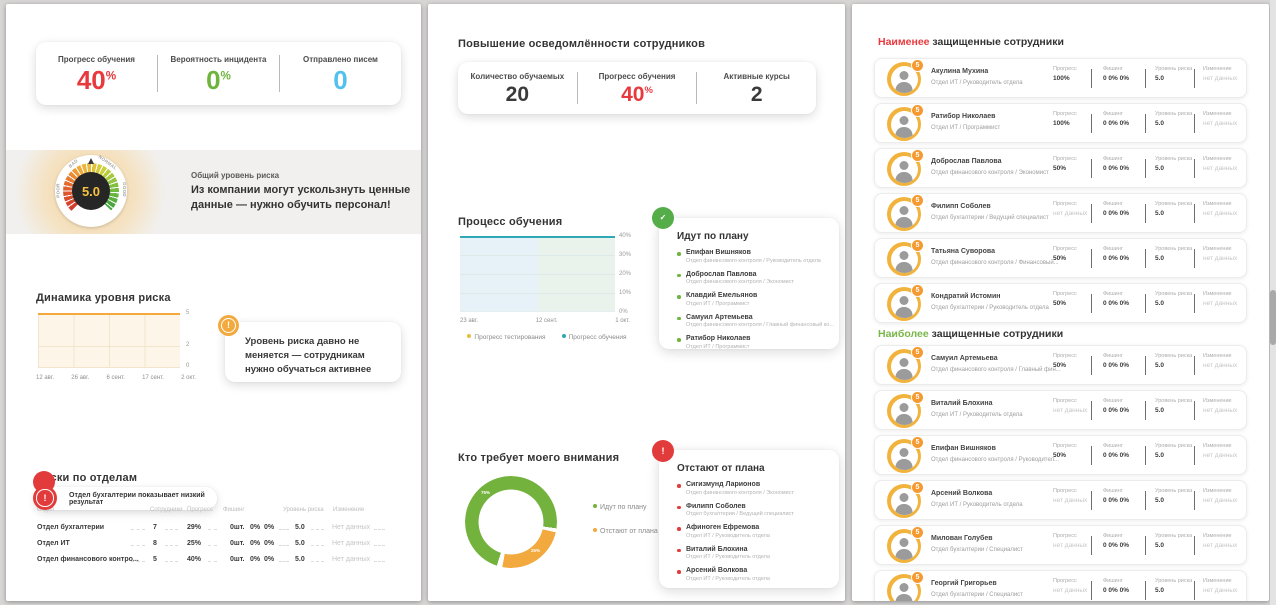 This screenshot has width=1276, height=605. Describe the element at coordinates (194, 527) in the screenshot. I see `cell-progress: 29%` at that location.